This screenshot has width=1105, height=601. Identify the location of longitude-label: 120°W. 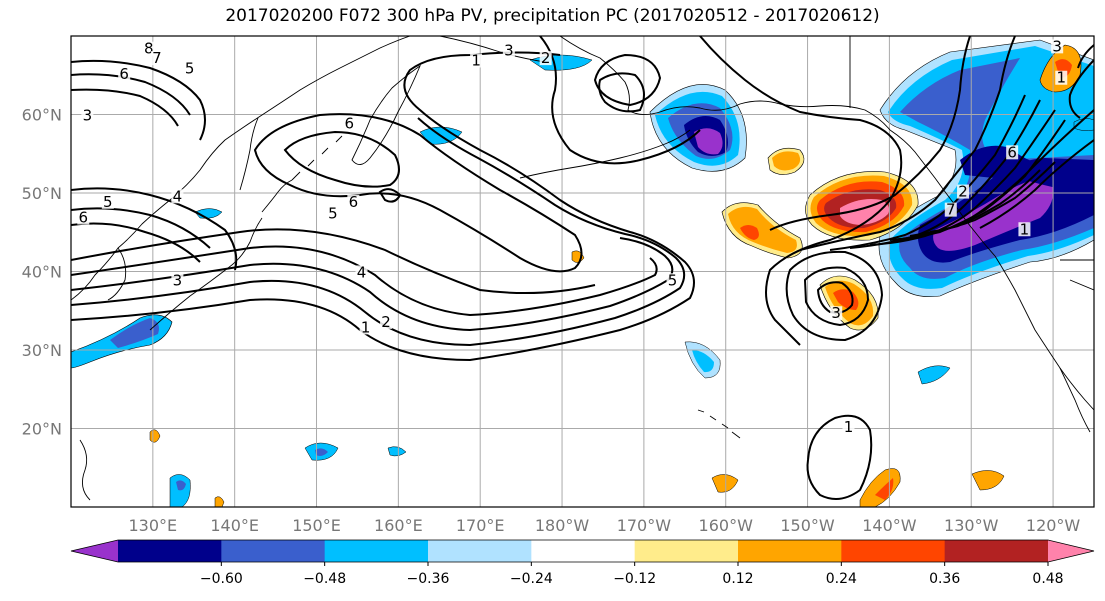
(1053, 525).